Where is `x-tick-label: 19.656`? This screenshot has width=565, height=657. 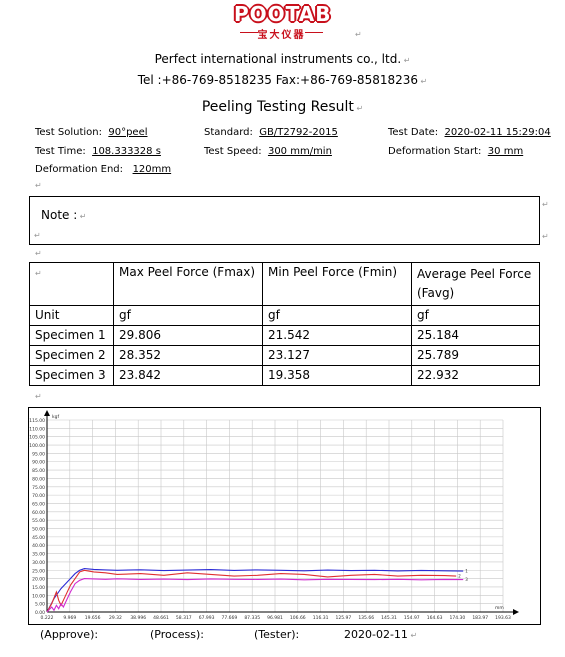
x-tick-label: 19.656 is located at coordinates (93, 618).